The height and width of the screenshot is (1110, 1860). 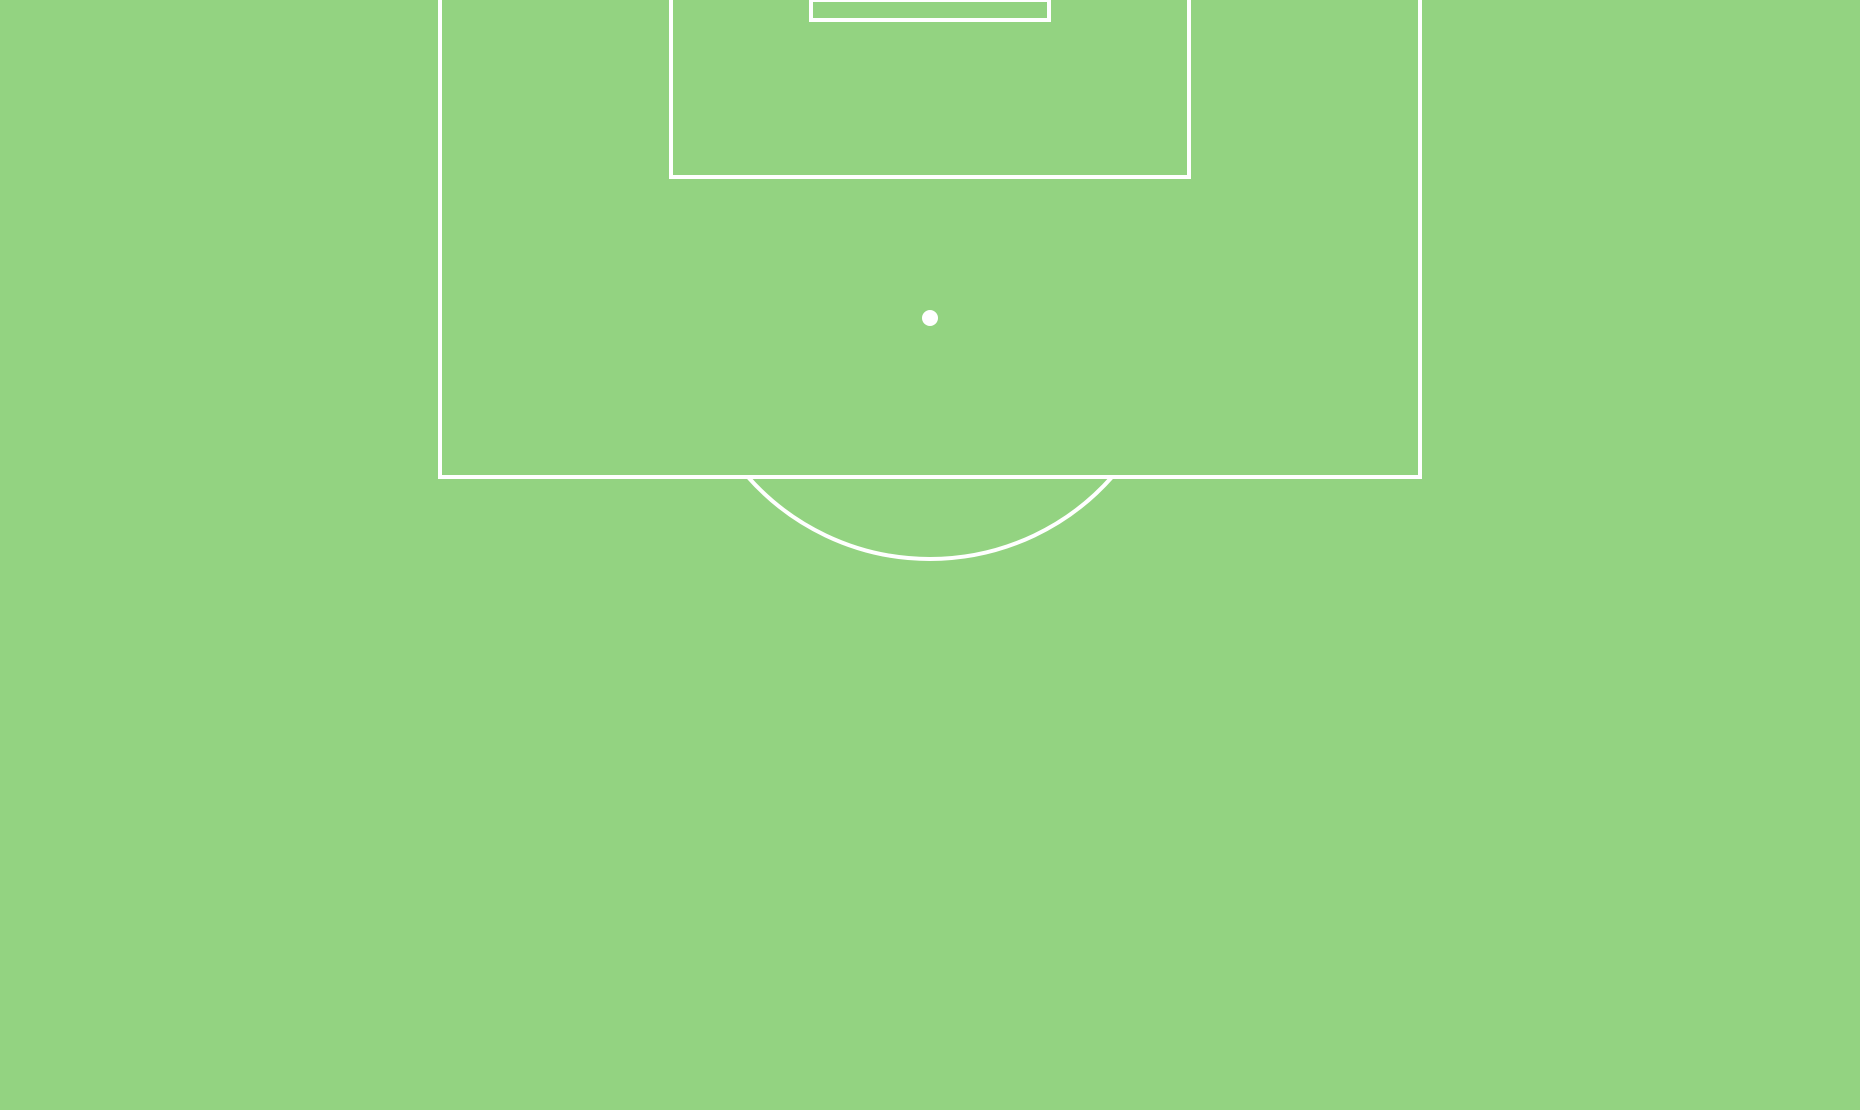 I want to click on goal-area, so click(x=930, y=89).